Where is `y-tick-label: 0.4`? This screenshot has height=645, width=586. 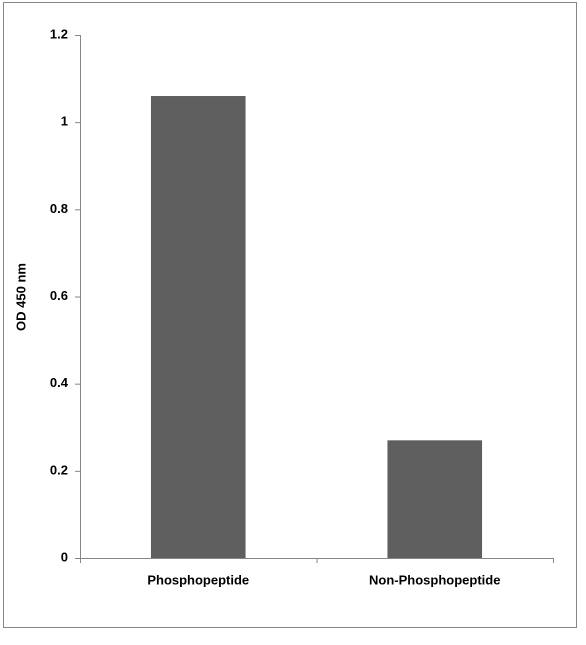
y-tick-label: 0.4 is located at coordinates (59, 382).